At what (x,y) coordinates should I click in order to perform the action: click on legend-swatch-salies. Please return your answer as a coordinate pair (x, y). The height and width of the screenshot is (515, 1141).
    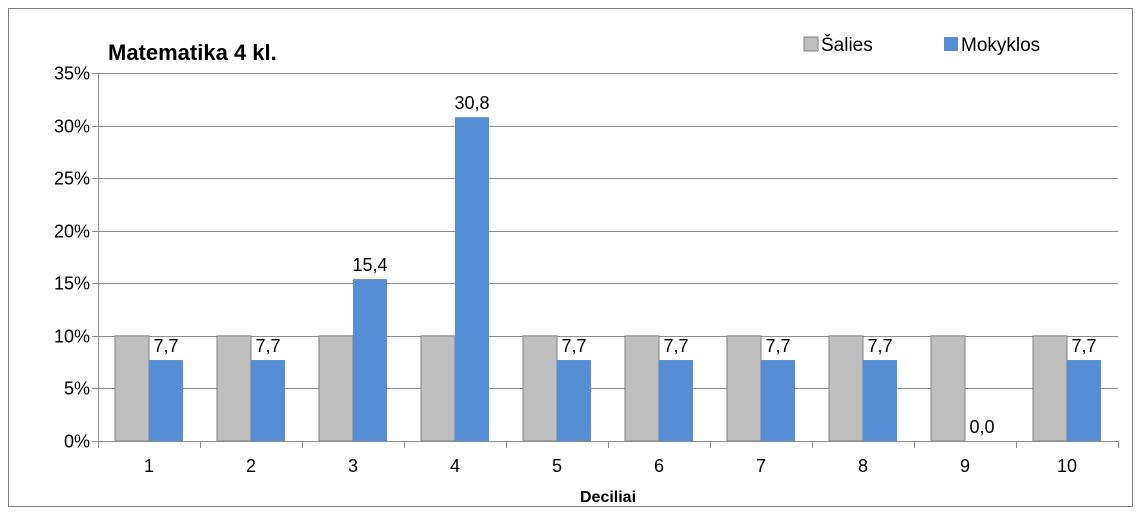
    Looking at the image, I should click on (811, 44).